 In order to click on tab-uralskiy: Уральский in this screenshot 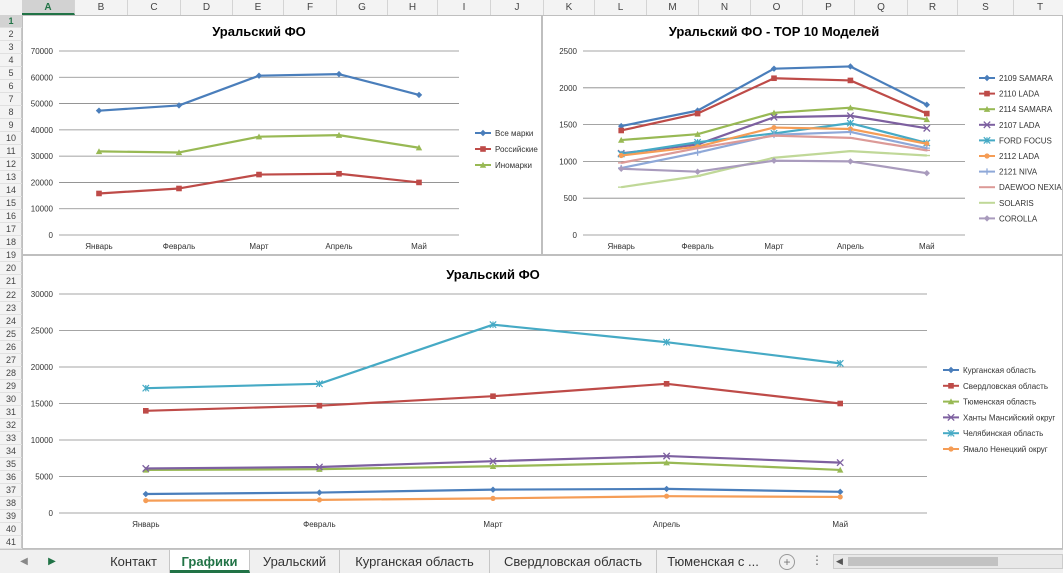, I will do `click(295, 561)`.